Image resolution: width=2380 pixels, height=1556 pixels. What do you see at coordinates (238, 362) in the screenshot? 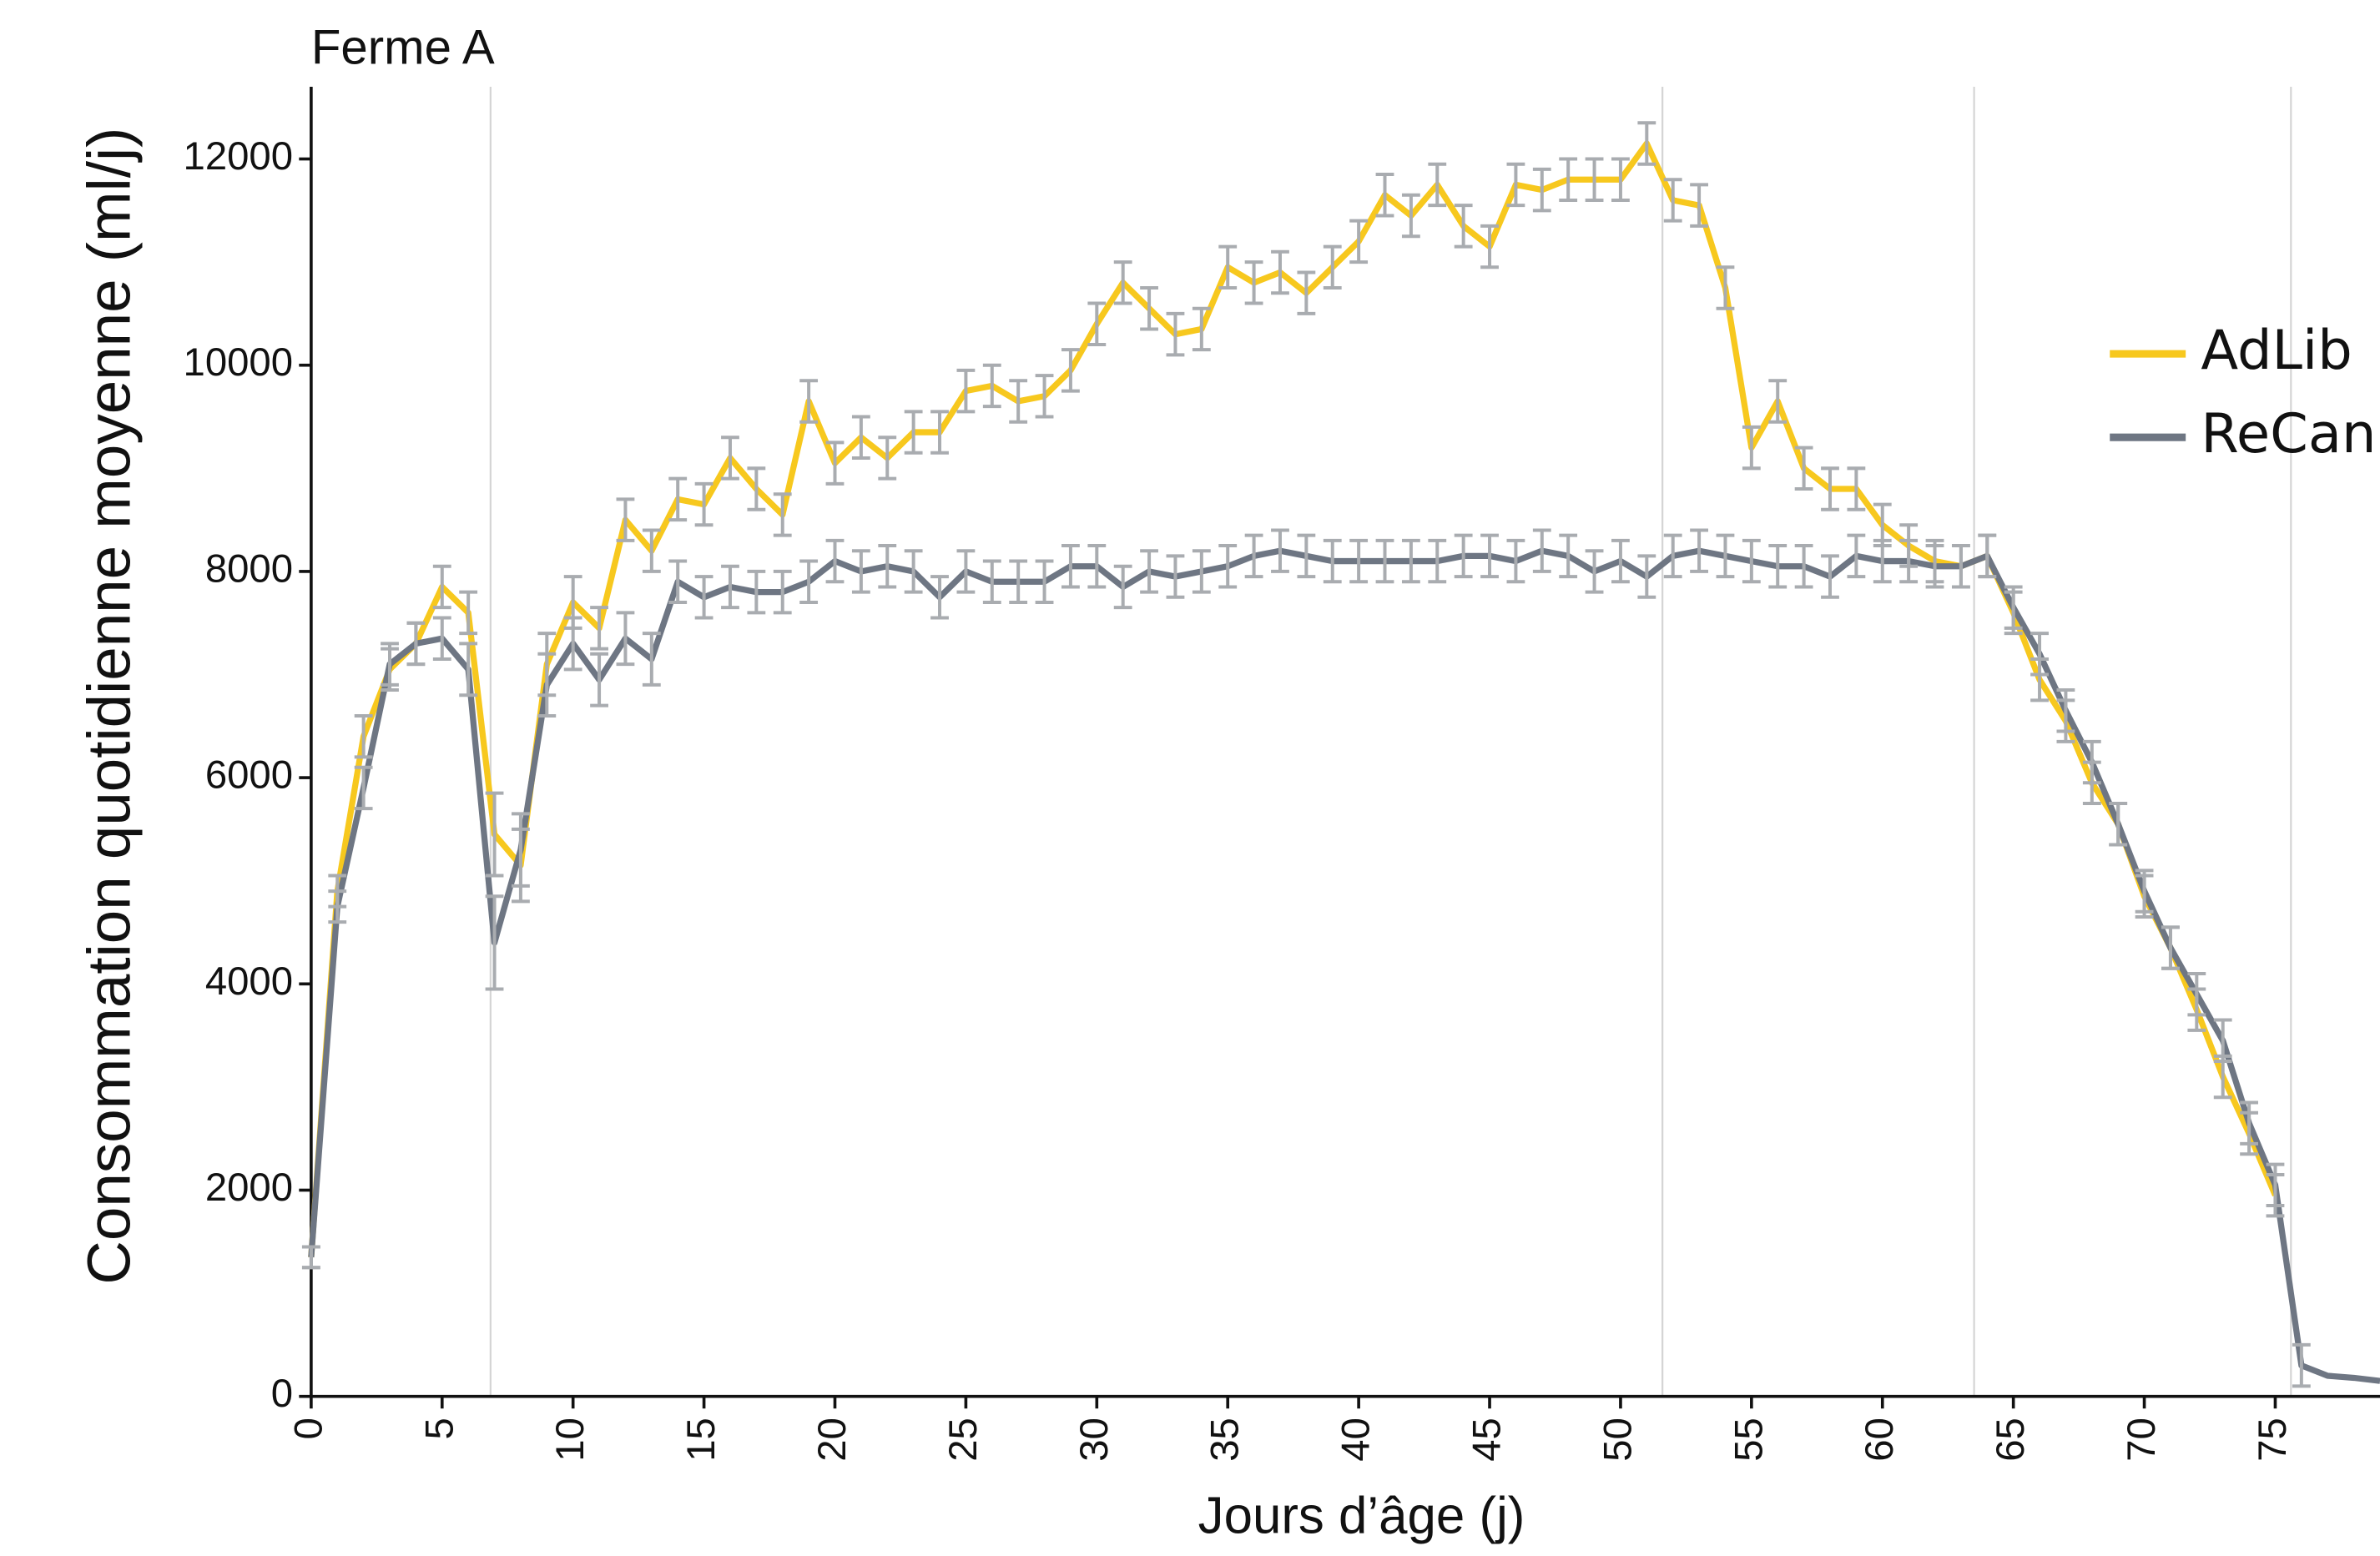
I see `y-tick-label: 10000` at bounding box center [238, 362].